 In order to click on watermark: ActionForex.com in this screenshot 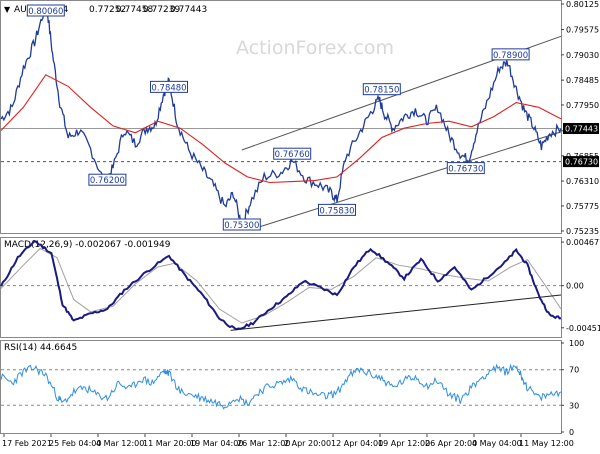, I will do `click(315, 48)`.